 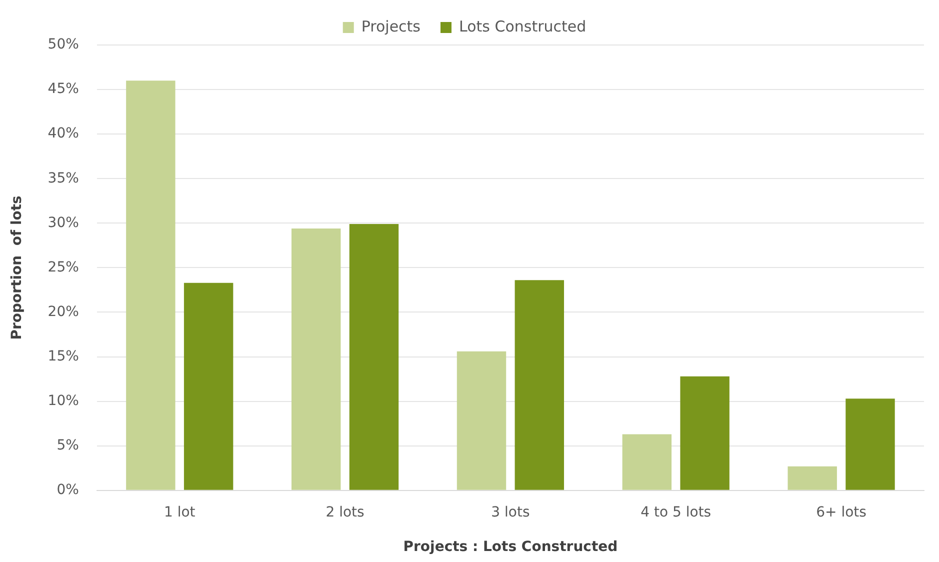 What do you see at coordinates (345, 512) in the screenshot?
I see `x-tick-label: 2 lots` at bounding box center [345, 512].